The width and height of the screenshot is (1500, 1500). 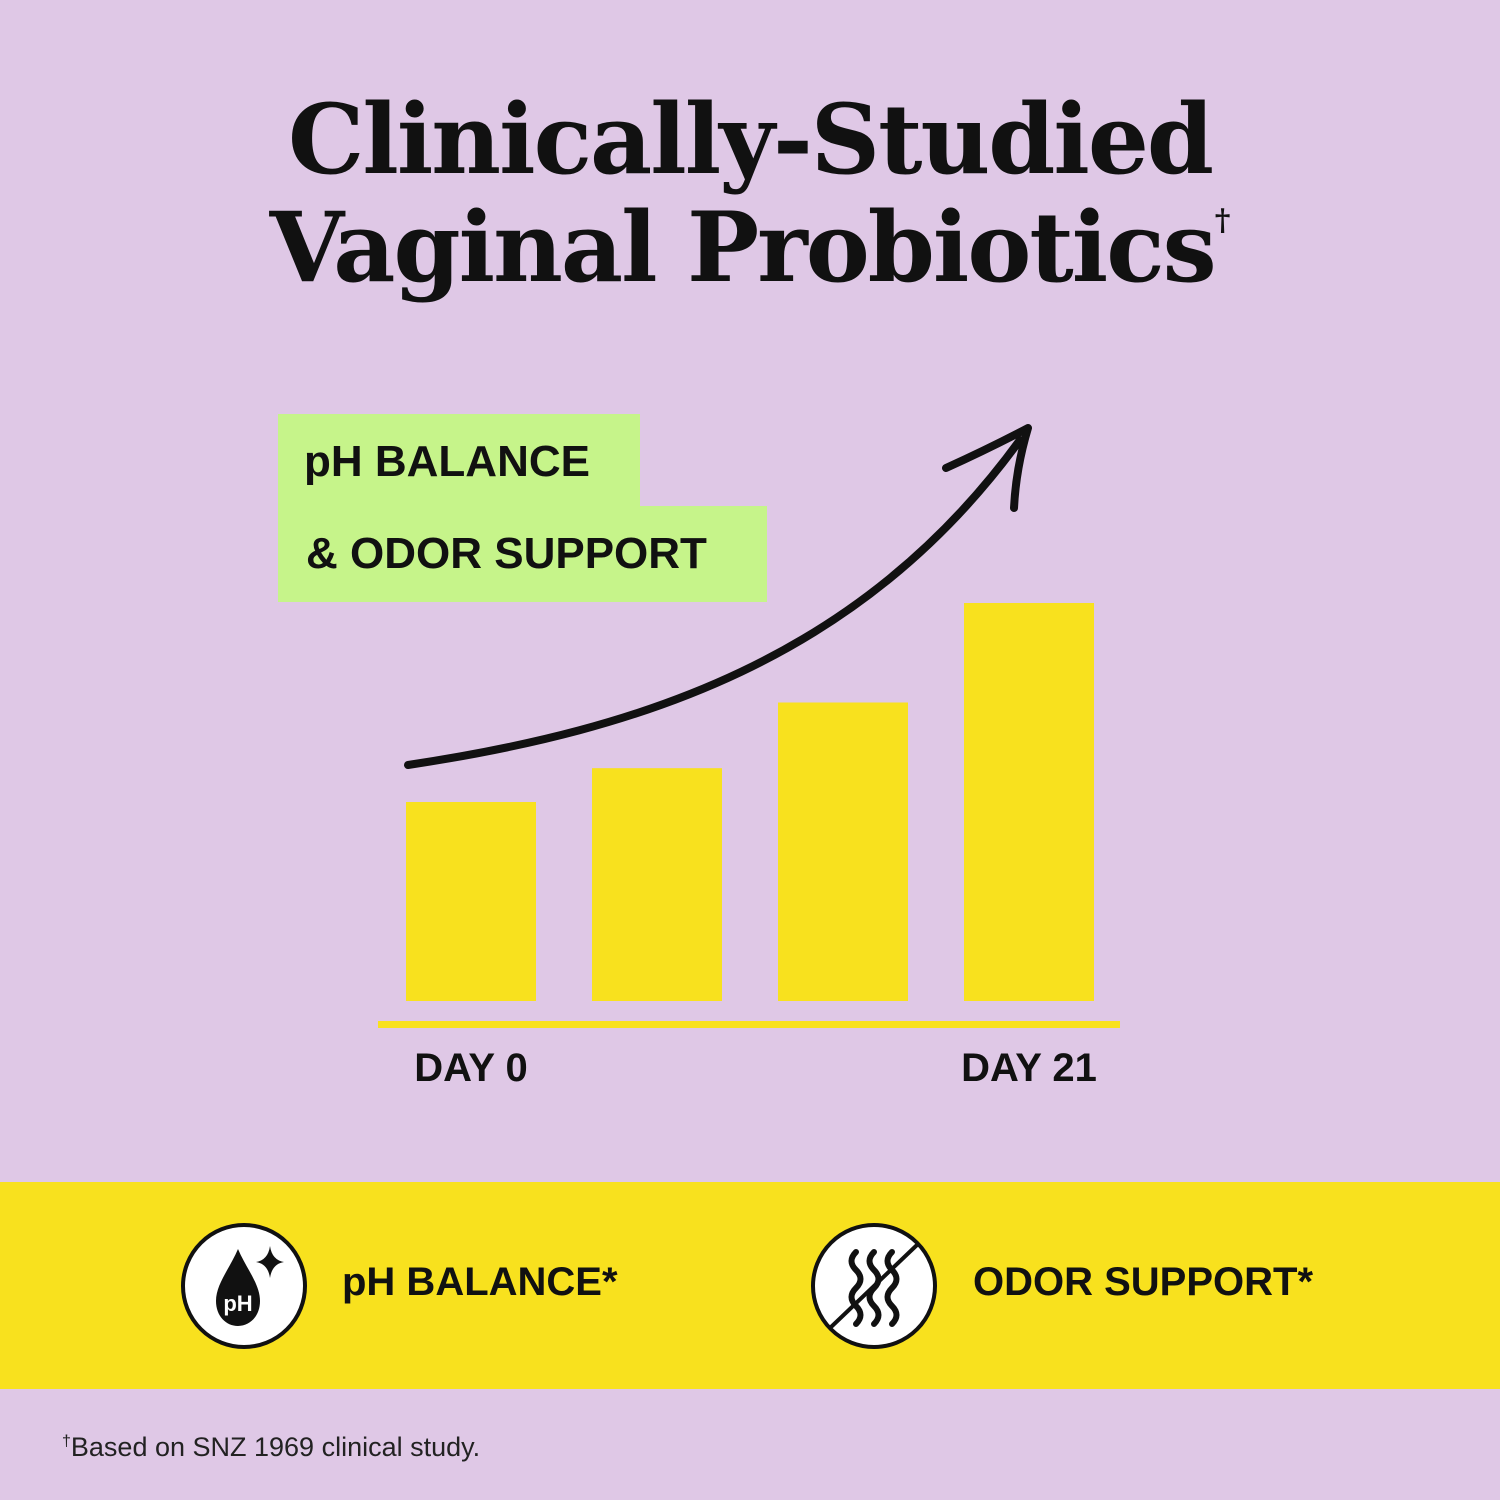 I want to click on trend-arrow-head, so click(x=987, y=468).